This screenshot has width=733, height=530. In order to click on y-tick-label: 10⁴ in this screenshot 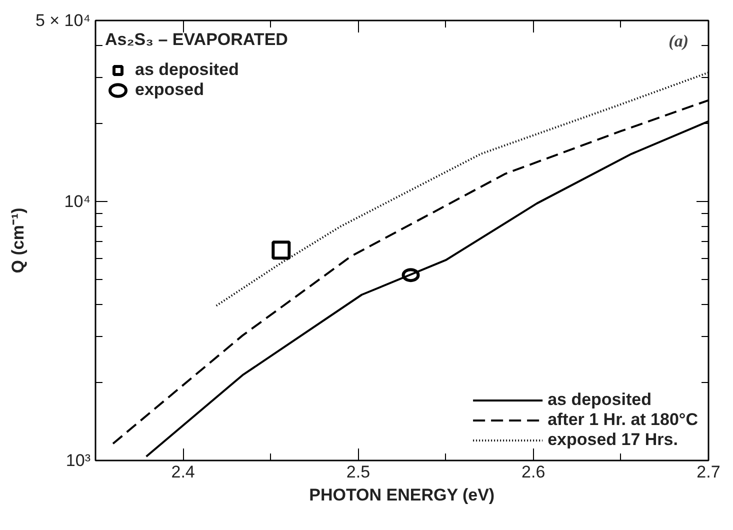, I will do `click(77, 202)`.